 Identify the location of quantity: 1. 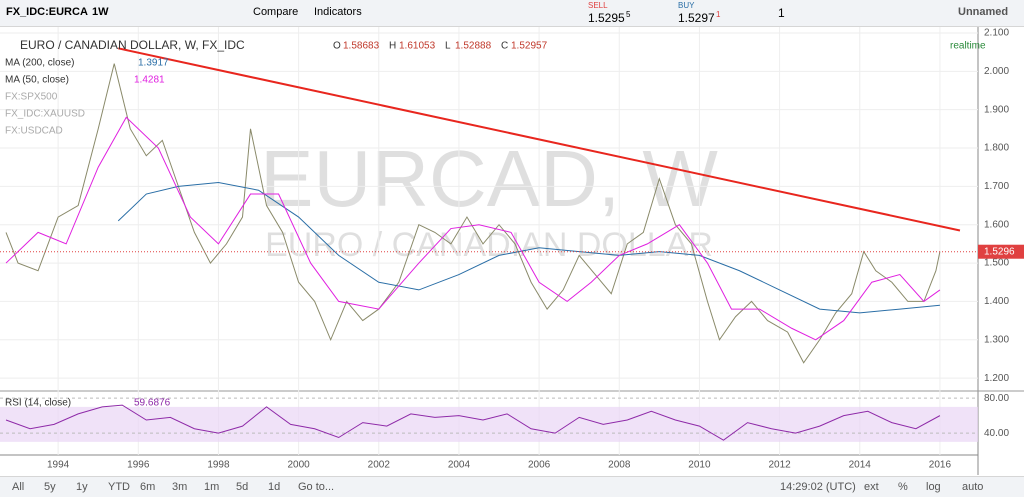
(781, 13).